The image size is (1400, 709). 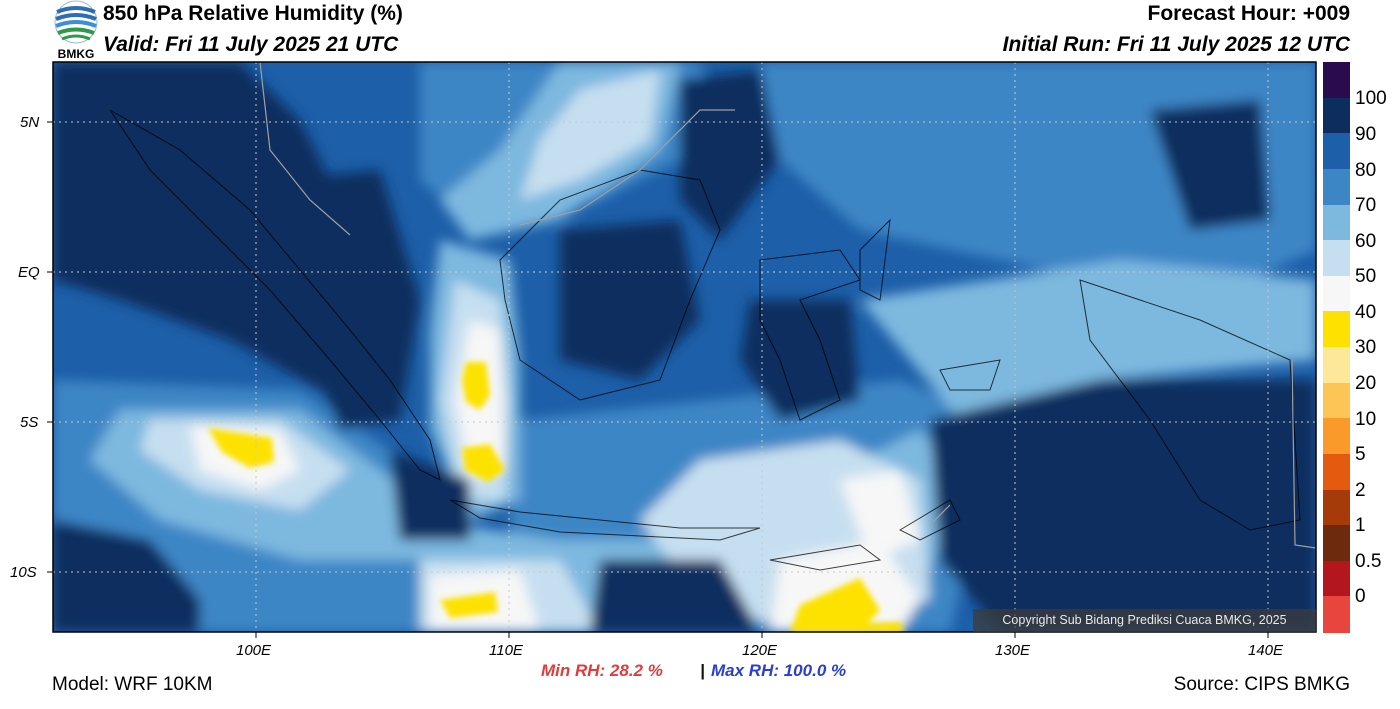 I want to click on colorbar-label-50: 50, so click(x=1366, y=276).